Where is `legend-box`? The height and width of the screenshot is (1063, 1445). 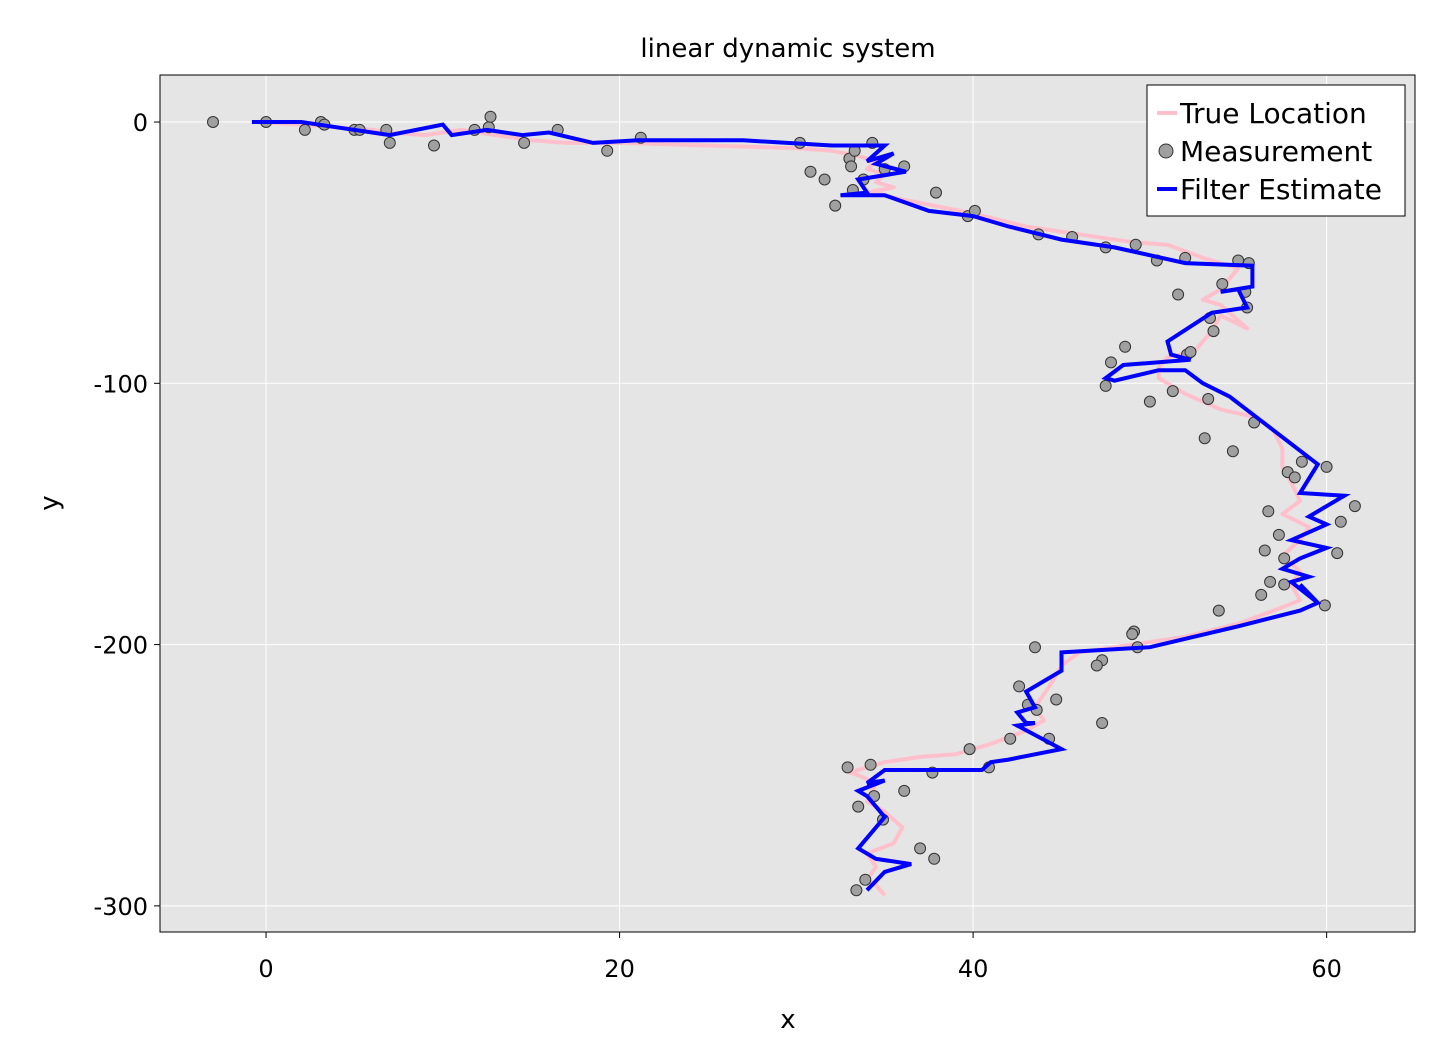
legend-box is located at coordinates (1276, 150).